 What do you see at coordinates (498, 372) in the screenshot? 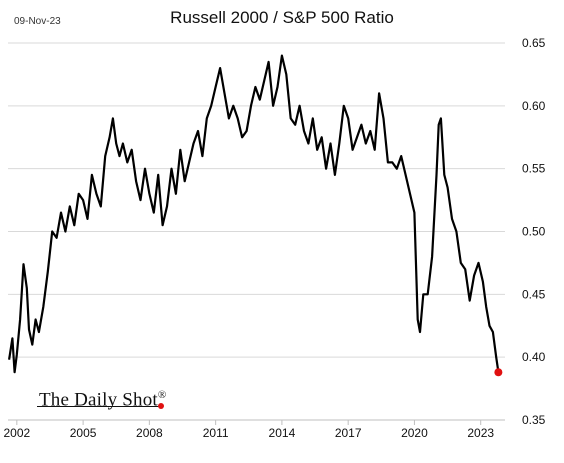
I see `latest-value-marker` at bounding box center [498, 372].